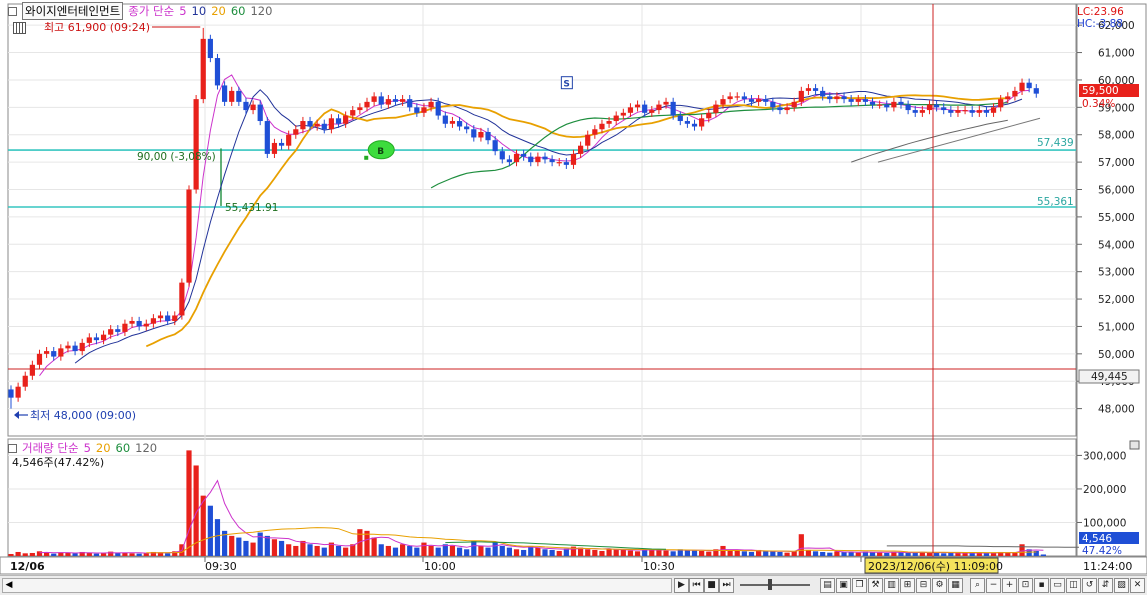 This screenshot has height=595, width=1147. What do you see at coordinates (73, 11) in the screenshot?
I see `stock-name: 와이지엔터테인먼트` at bounding box center [73, 11].